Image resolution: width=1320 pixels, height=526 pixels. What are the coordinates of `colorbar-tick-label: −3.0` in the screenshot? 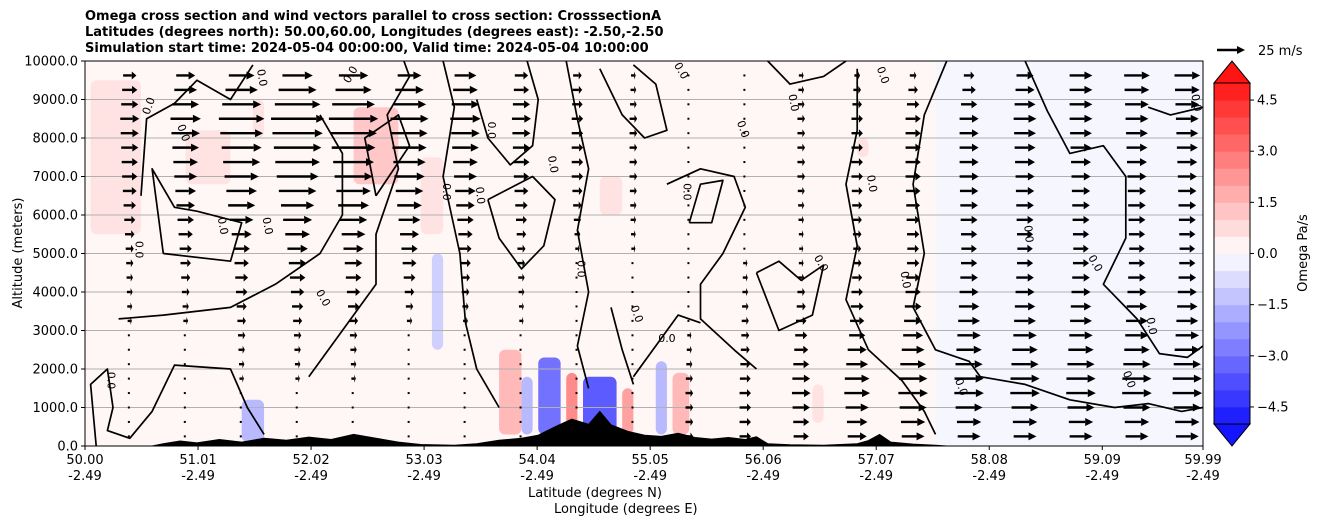 It's located at (1273, 356).